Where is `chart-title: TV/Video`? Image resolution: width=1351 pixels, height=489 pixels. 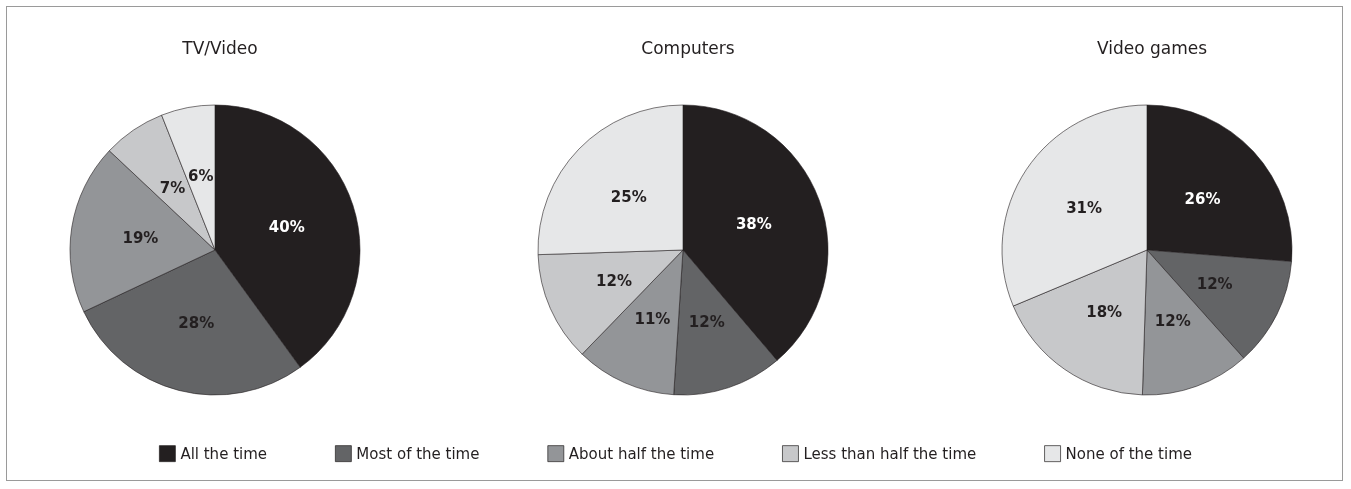 chart-title: TV/Video is located at coordinates (219, 47).